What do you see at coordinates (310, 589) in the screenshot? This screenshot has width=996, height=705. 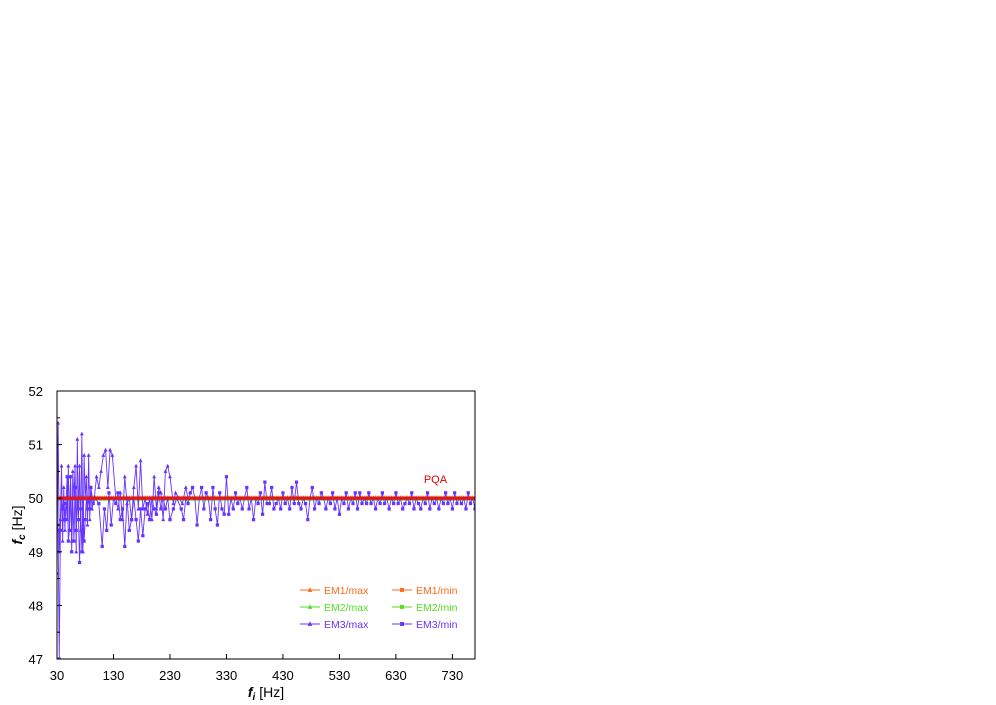 I see `legend-marker-em1-max` at bounding box center [310, 589].